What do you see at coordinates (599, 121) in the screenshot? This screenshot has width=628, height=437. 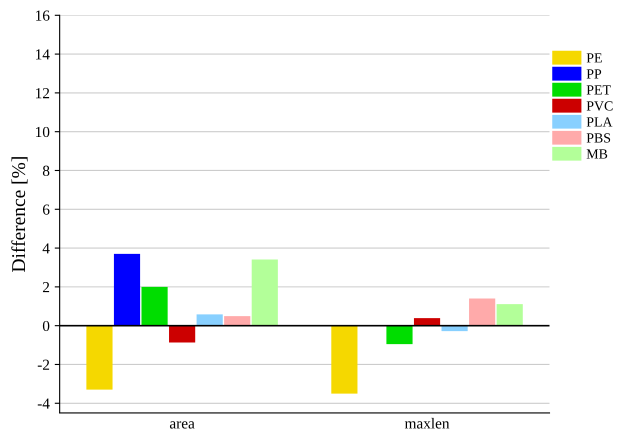 I see `legend-label: PLA` at bounding box center [599, 121].